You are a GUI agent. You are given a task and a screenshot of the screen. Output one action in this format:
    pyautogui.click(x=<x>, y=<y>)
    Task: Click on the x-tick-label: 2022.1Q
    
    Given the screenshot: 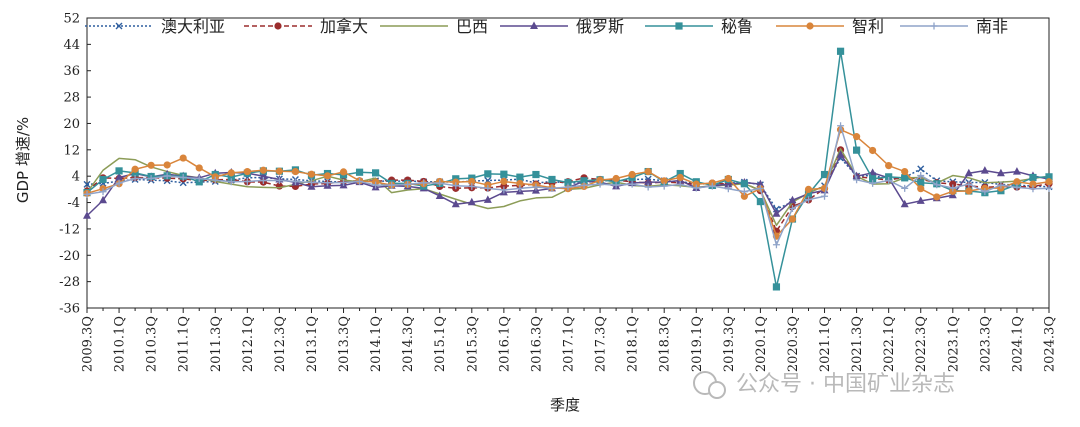 What is the action you would take?
    pyautogui.click(x=889, y=344)
    